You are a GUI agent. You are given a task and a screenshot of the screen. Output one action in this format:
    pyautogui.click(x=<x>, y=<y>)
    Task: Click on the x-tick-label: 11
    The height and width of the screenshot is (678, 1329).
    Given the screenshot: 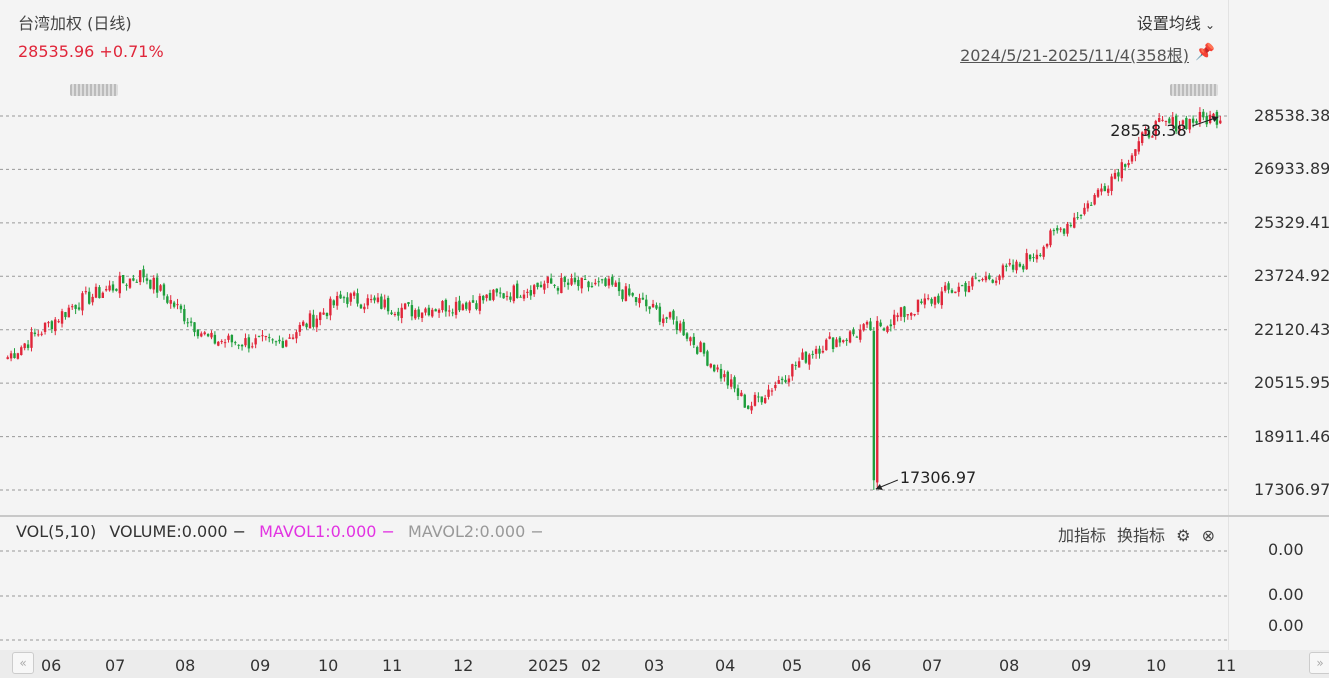 What is the action you would take?
    pyautogui.click(x=392, y=665)
    